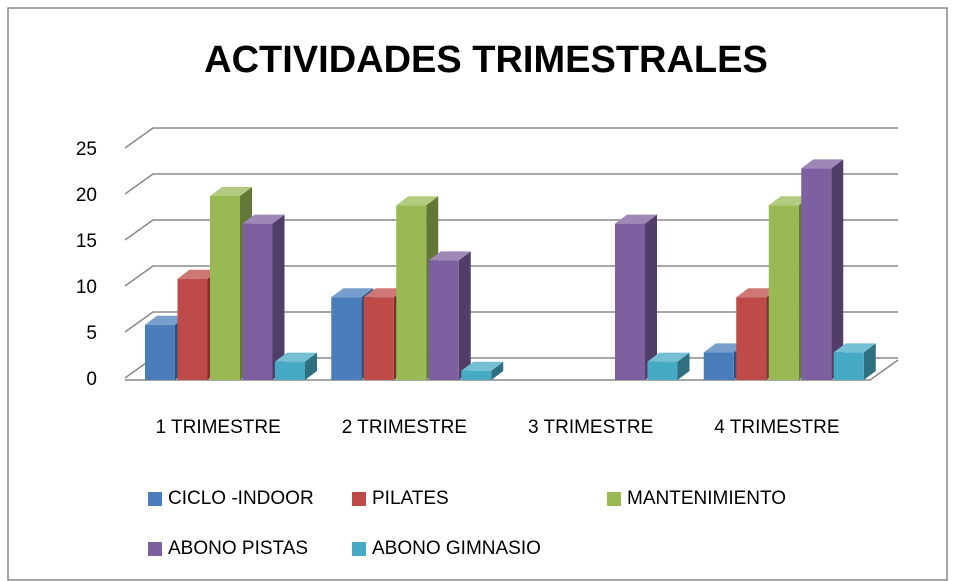 Image resolution: width=956 pixels, height=581 pixels. What do you see at coordinates (404, 427) in the screenshot?
I see `x-tick-label: 2 TRIMESTRE` at bounding box center [404, 427].